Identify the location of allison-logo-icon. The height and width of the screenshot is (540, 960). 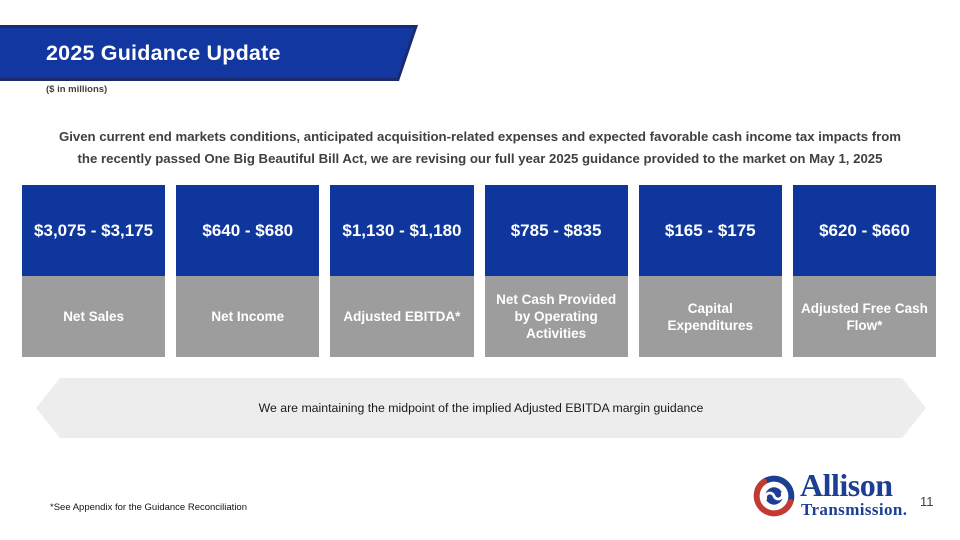
(774, 496).